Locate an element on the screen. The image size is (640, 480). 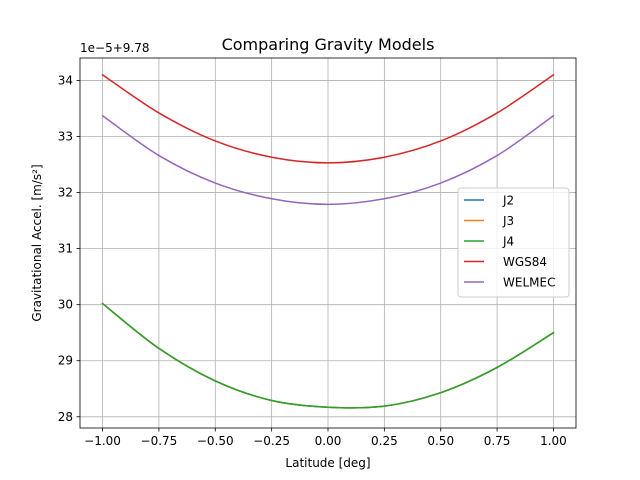
y-tick-label: 34 is located at coordinates (65, 80).